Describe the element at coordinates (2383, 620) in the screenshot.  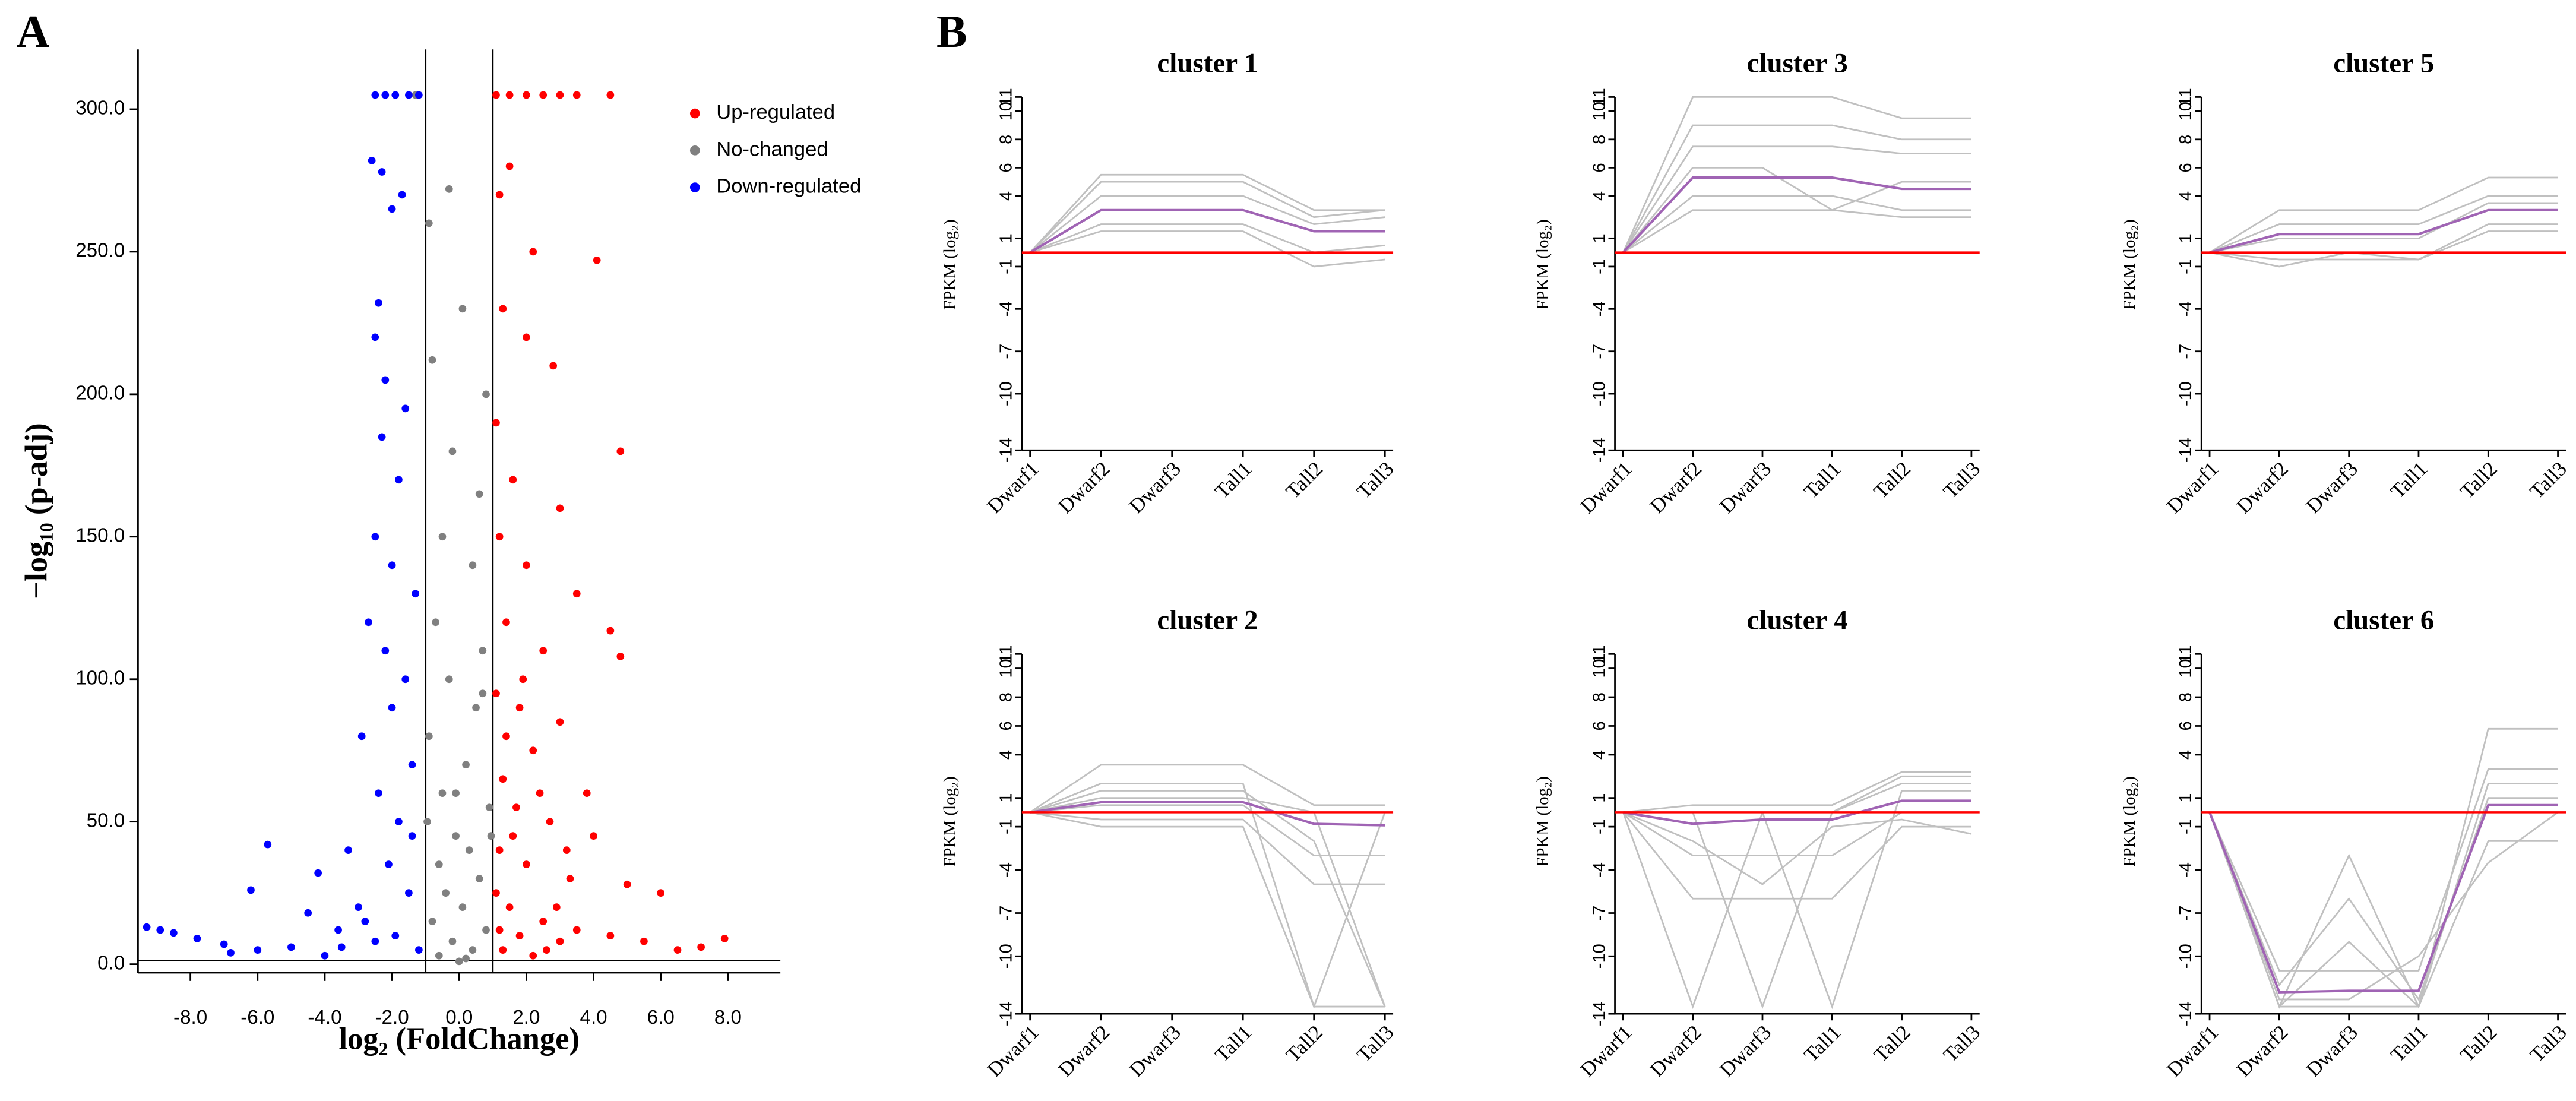
I see `chart-title: cluster 6` at that location.